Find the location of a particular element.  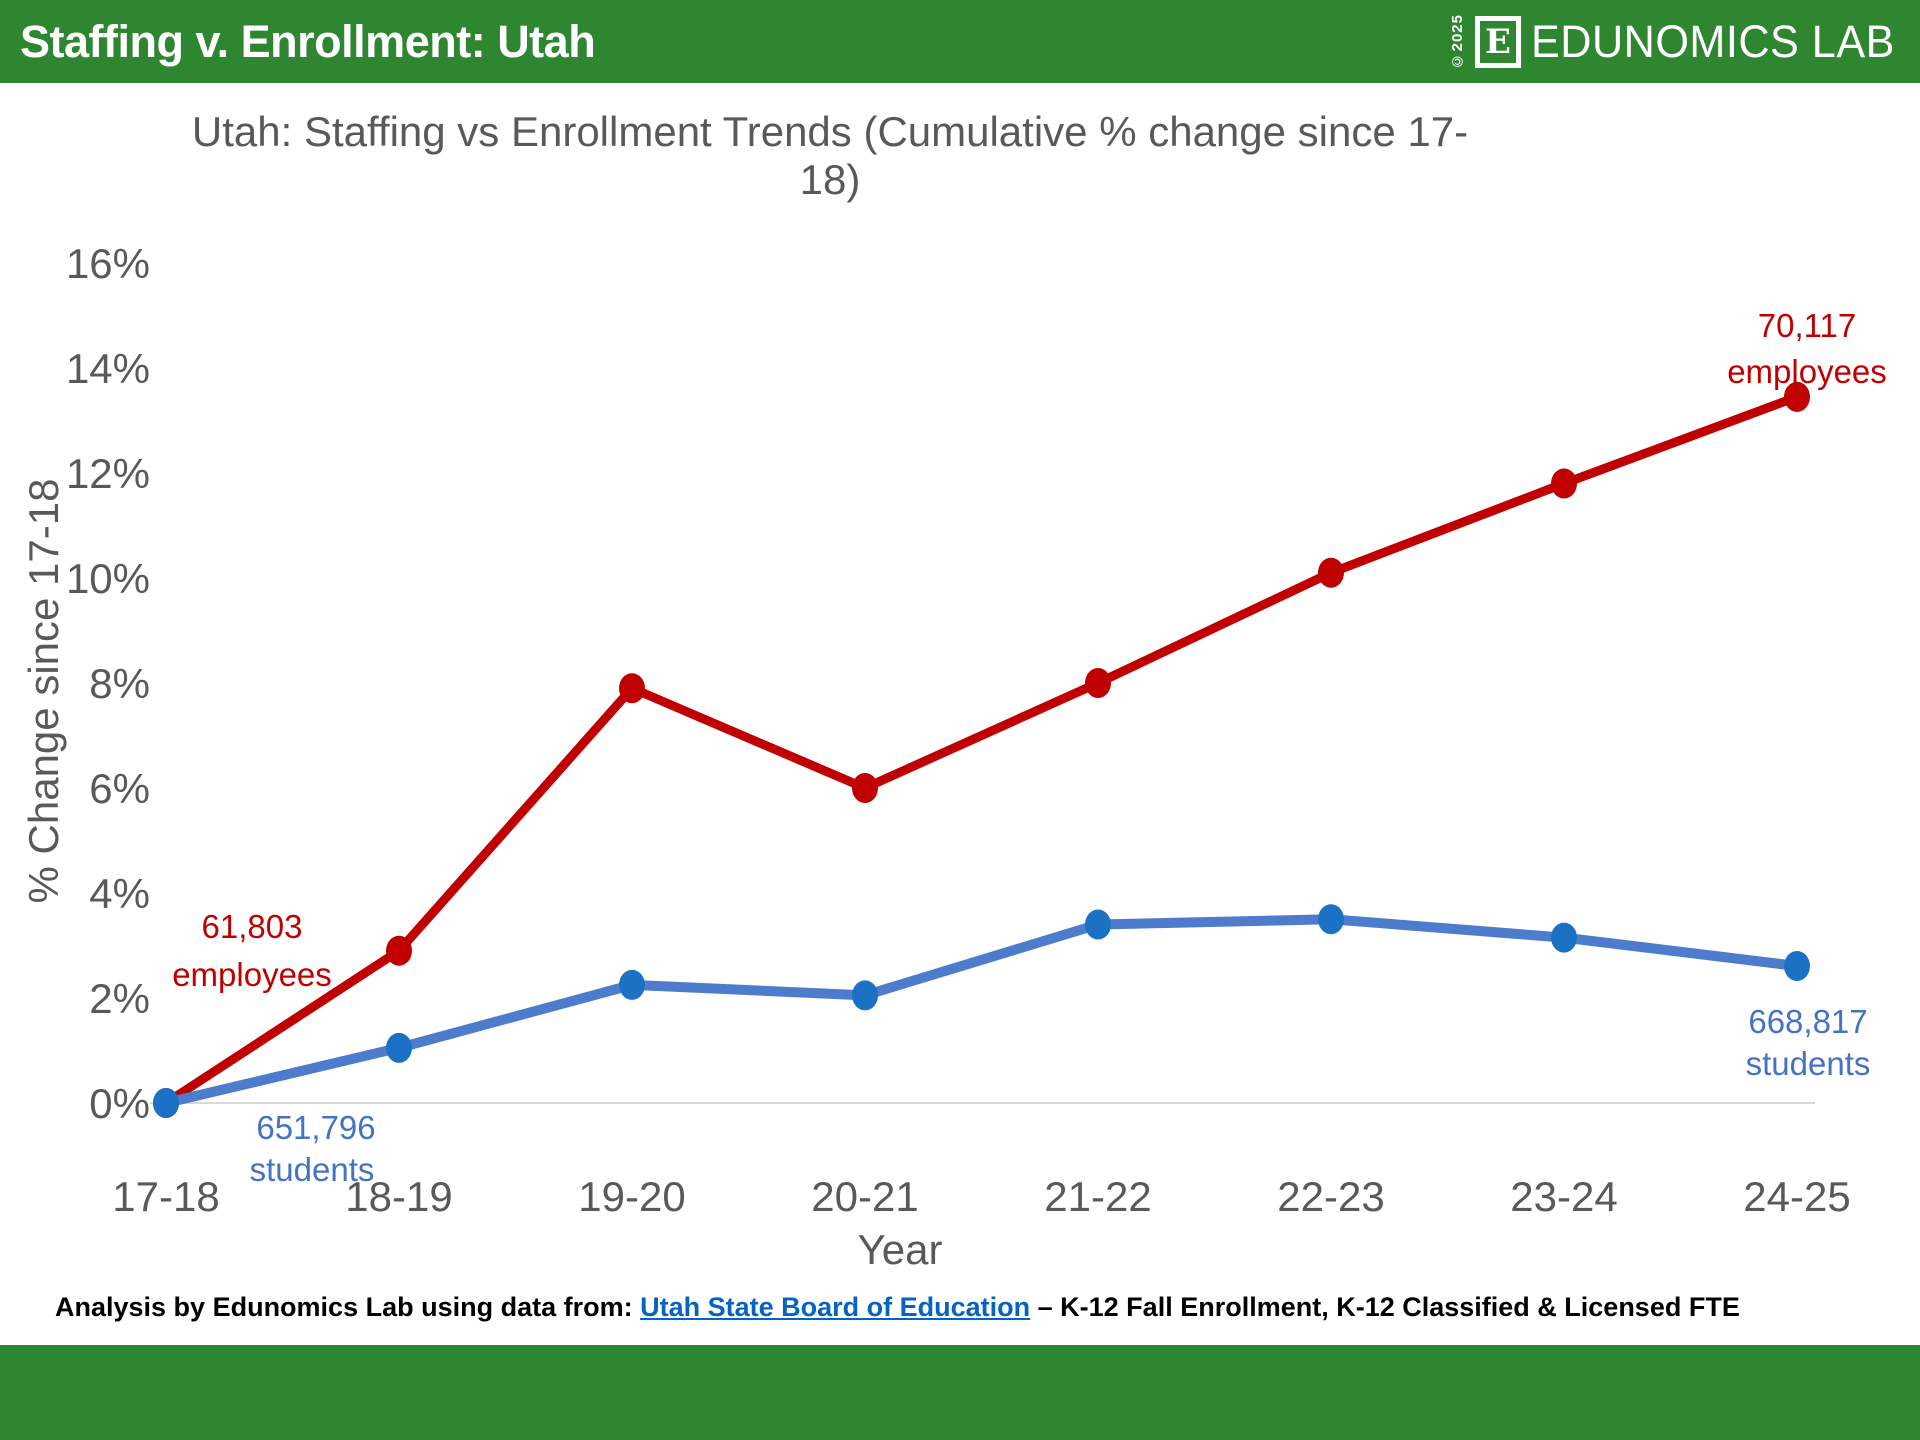

footer-bar is located at coordinates (960, 1392).